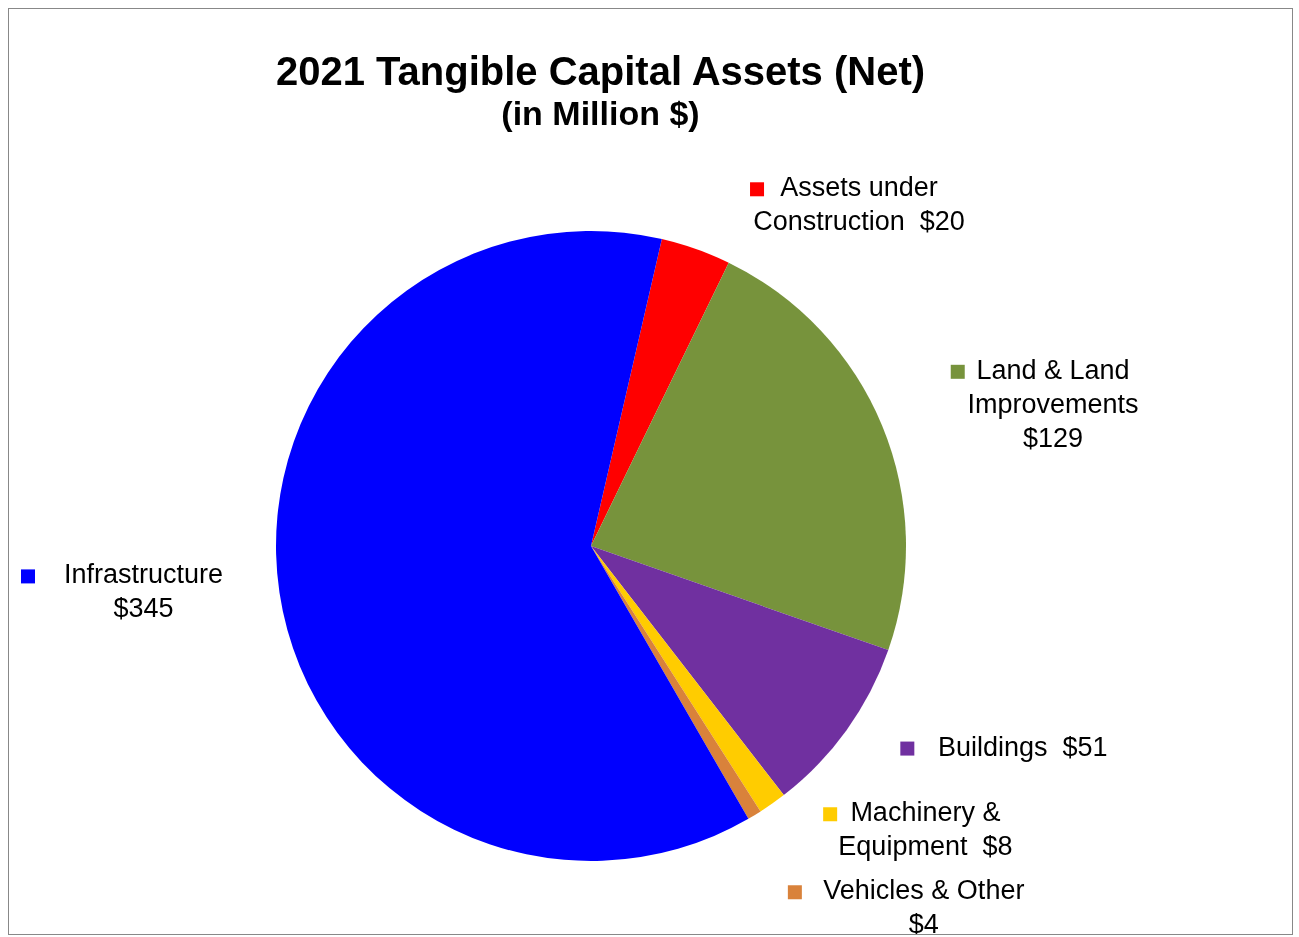 The width and height of the screenshot is (1299, 937). I want to click on legend-label: Infrastructure, so click(143, 574).